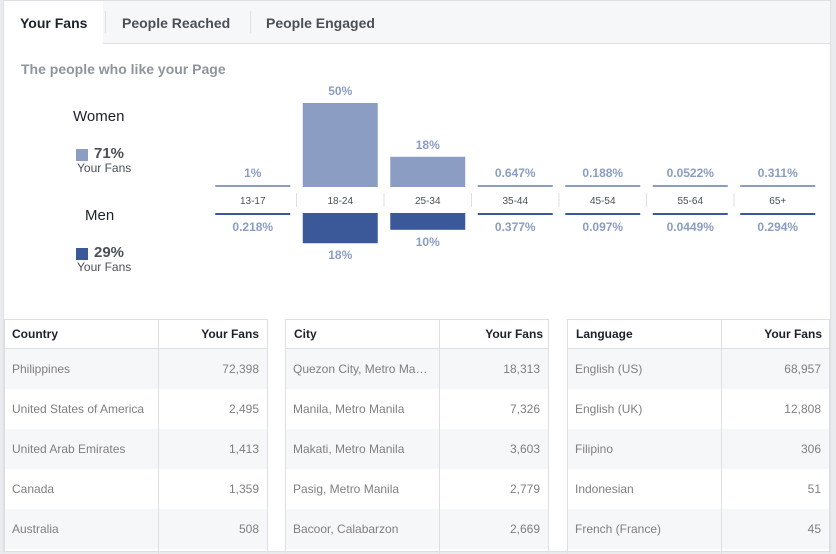 This screenshot has height=554, width=836. I want to click on row-name: Makati, Metro Manila, so click(349, 449).